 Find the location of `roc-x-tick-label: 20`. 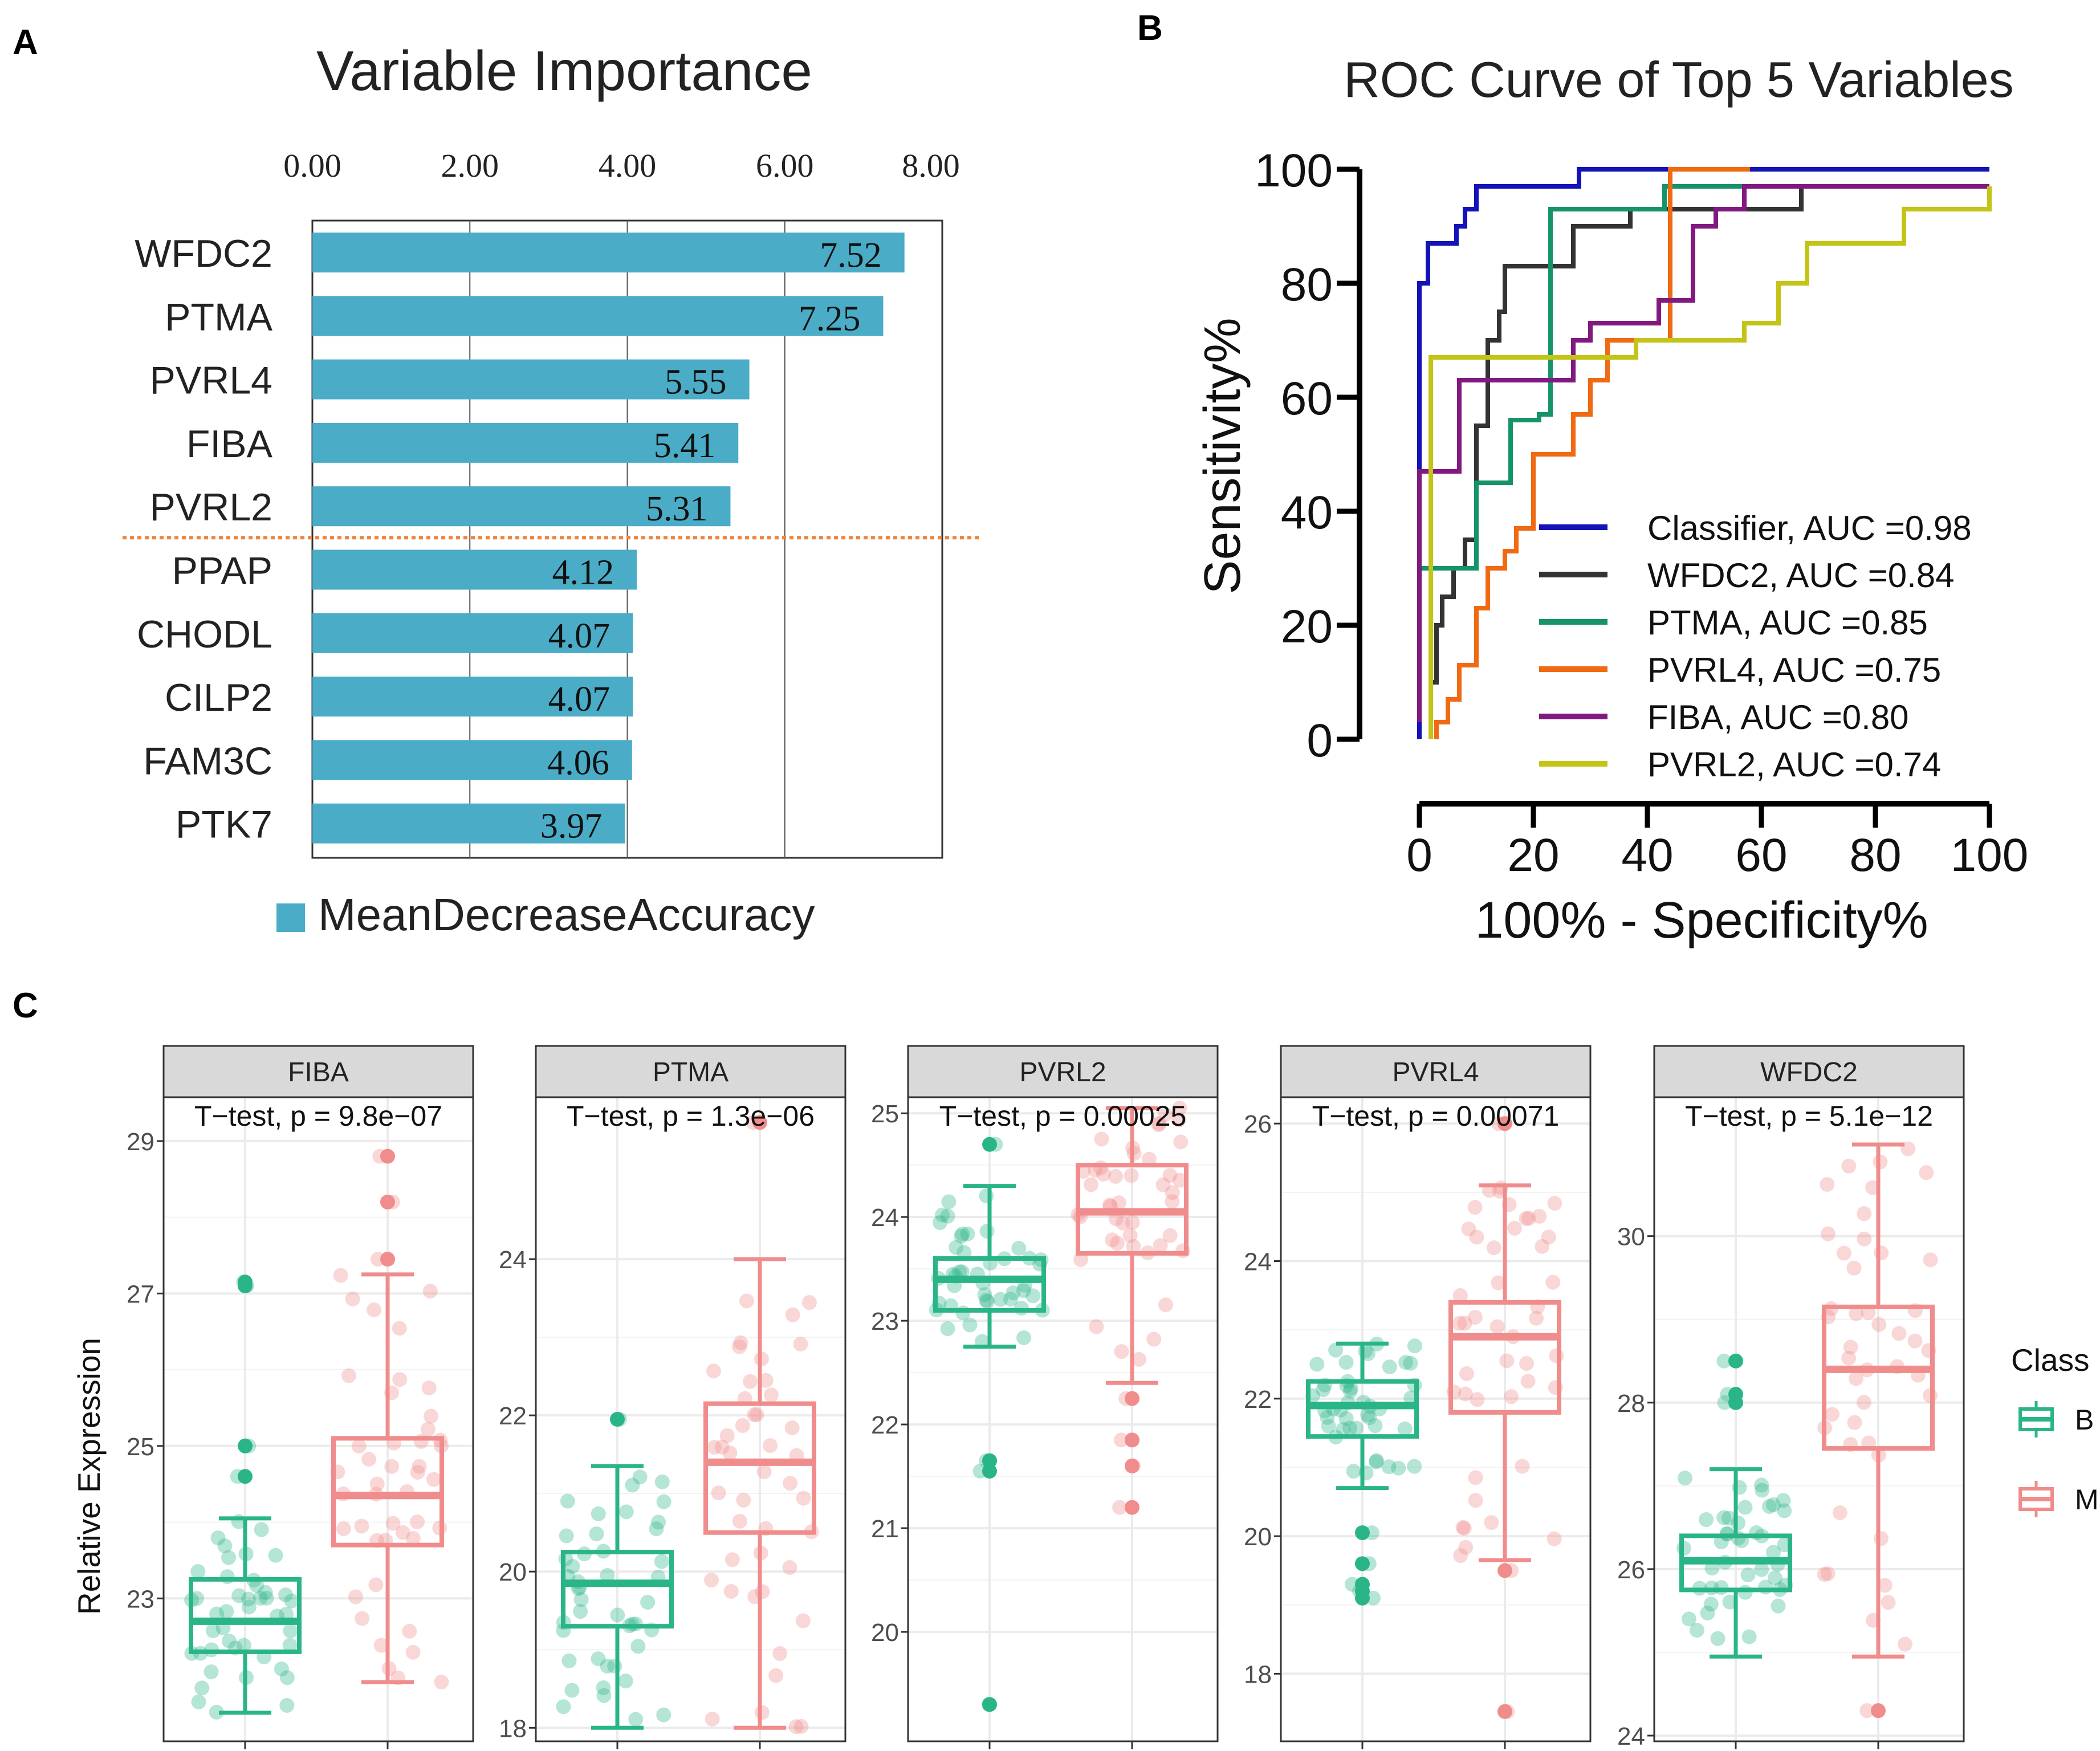

roc-x-tick-label: 20 is located at coordinates (1533, 855).